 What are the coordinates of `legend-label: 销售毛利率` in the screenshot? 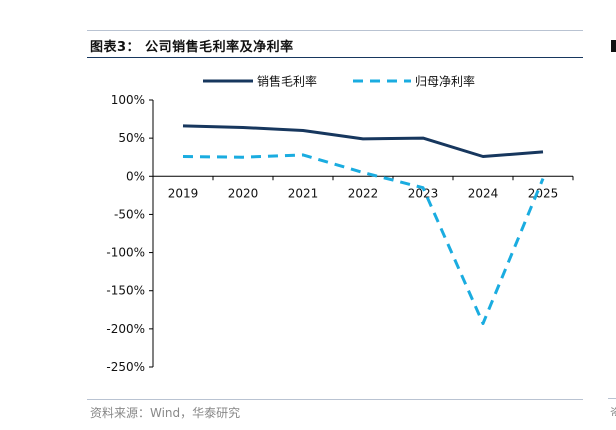 It's located at (287, 81).